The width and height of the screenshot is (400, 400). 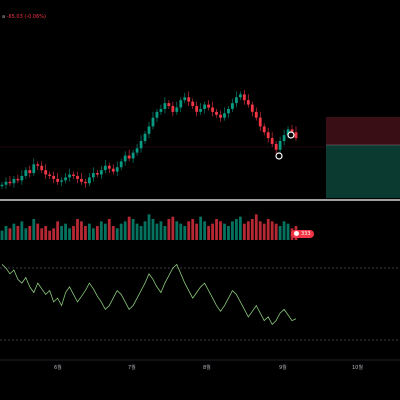 I want to click on x-axis-label-jul: 7월, so click(x=132, y=368).